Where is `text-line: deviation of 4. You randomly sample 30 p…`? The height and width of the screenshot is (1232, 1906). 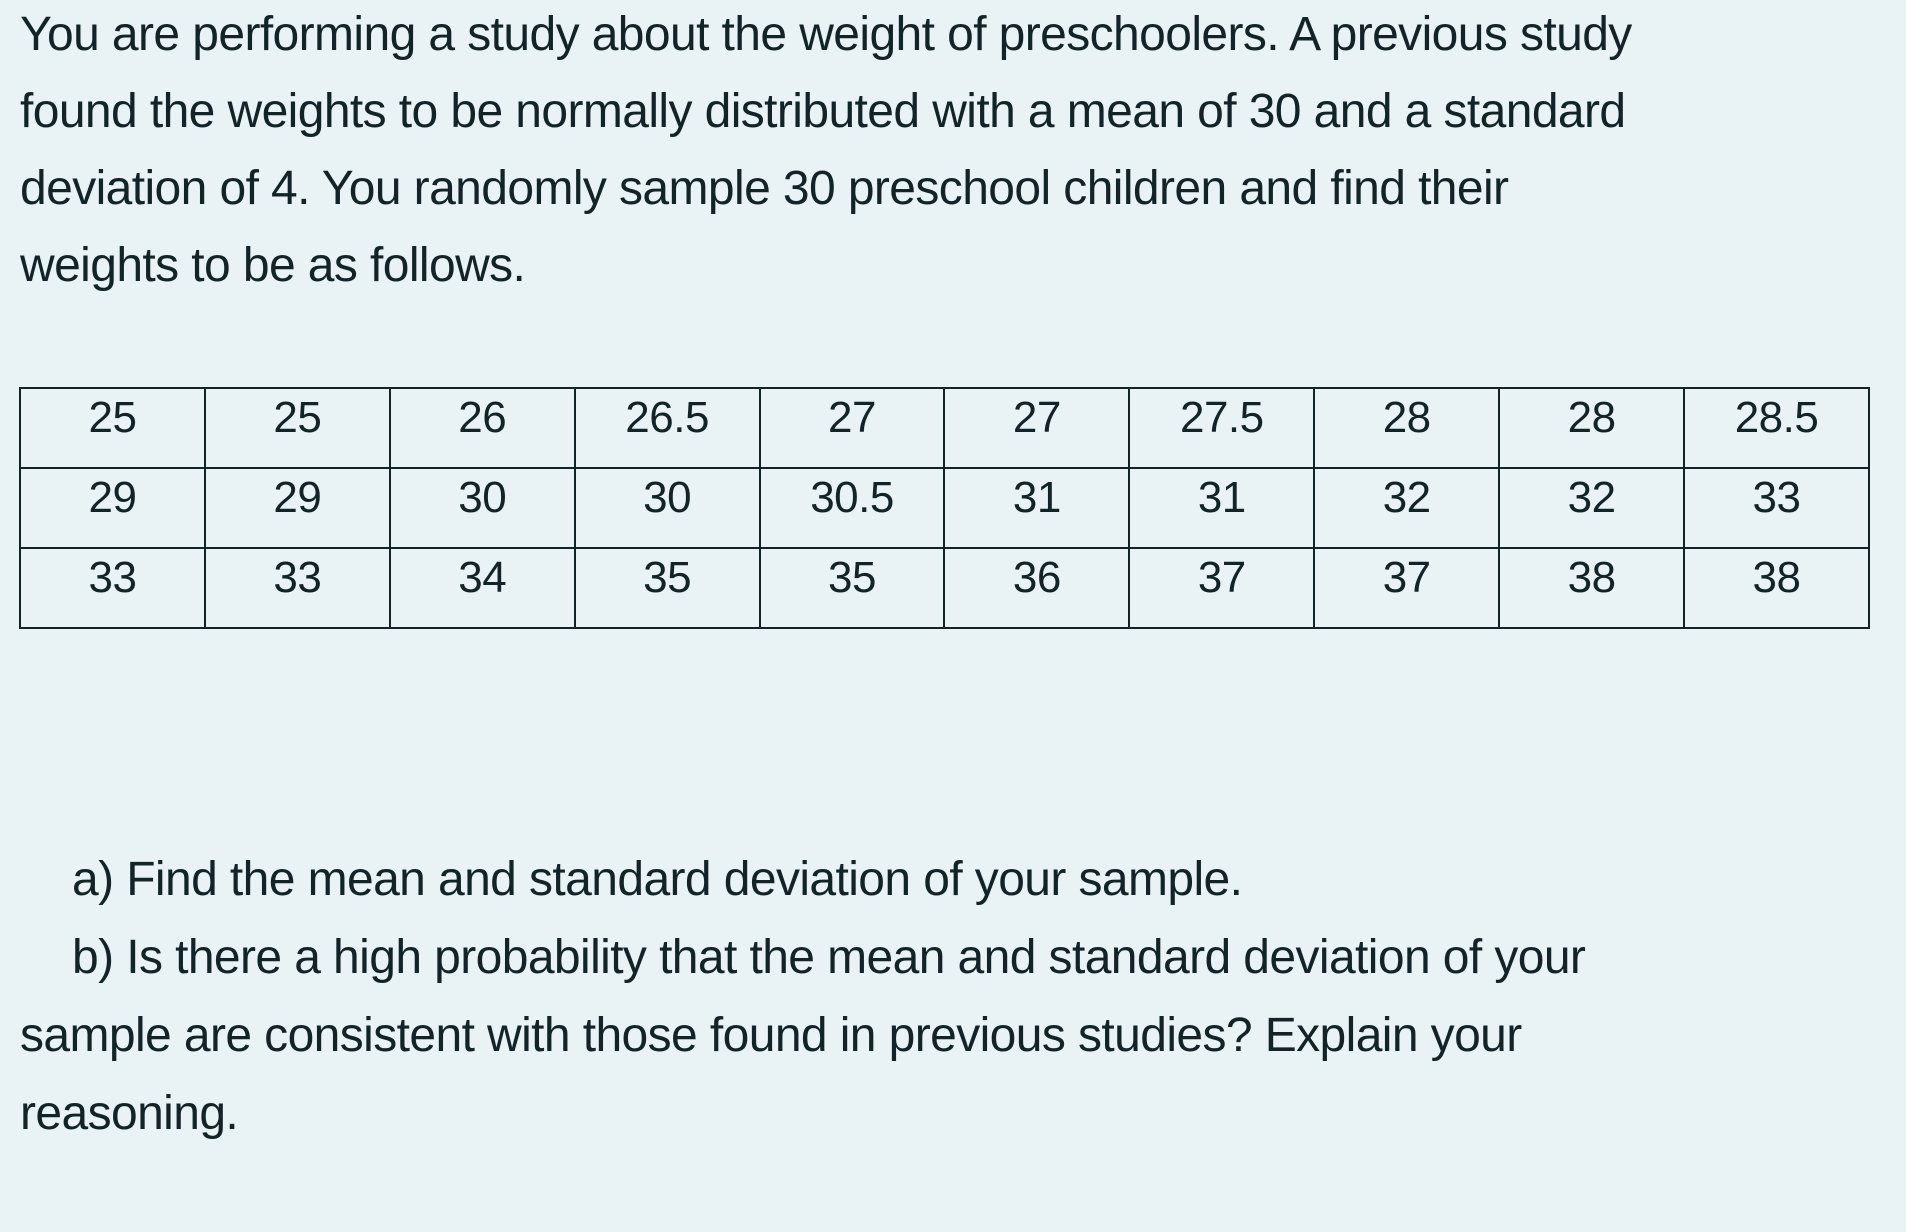 text-line: deviation of 4. You randomly sample 30 p… is located at coordinates (764, 188).